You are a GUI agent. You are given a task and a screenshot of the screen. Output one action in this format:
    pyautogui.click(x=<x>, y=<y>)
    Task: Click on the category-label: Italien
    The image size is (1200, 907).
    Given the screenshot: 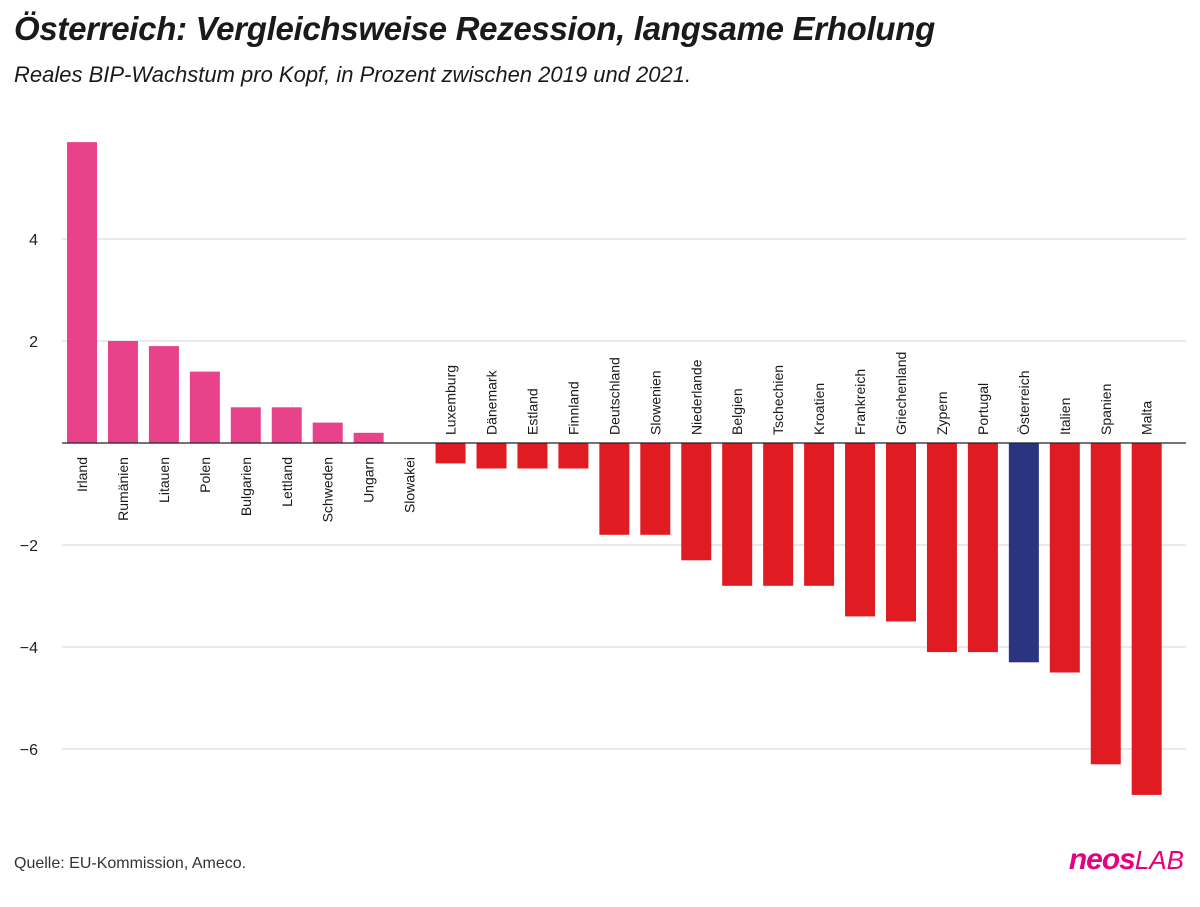 What is the action you would take?
    pyautogui.click(x=1065, y=416)
    